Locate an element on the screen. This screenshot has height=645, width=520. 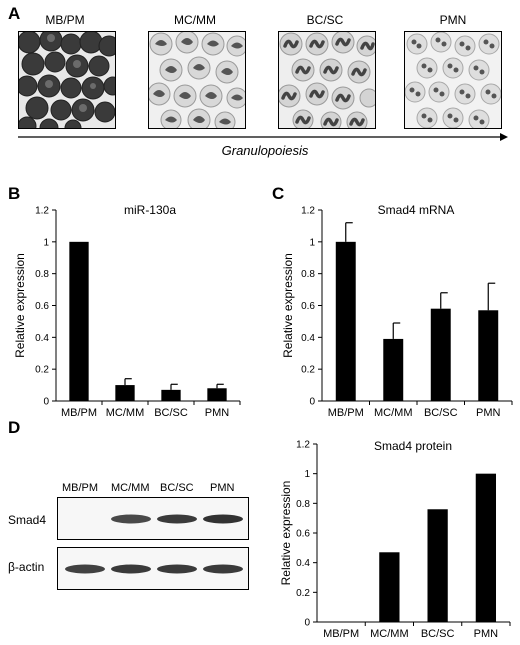
blot-lane-label-mb-pm: MB/PM is located at coordinates (80, 488).